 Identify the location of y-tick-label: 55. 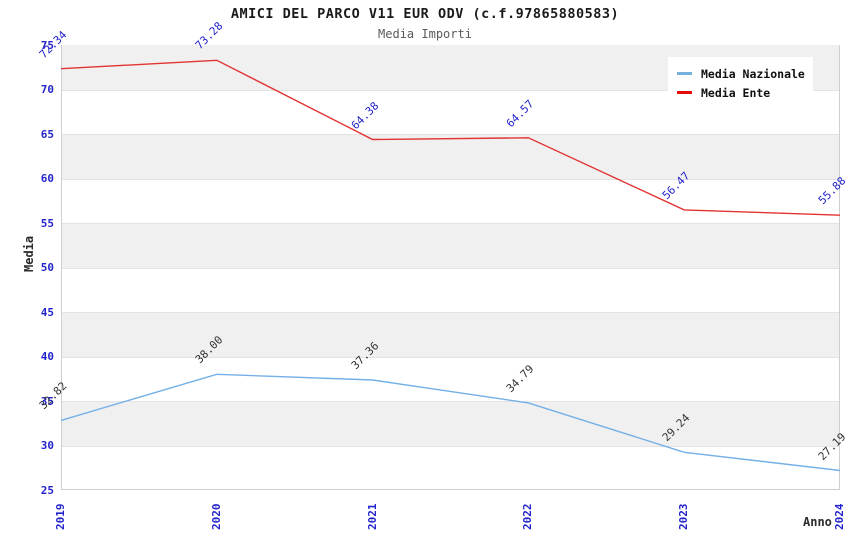
(47, 223).